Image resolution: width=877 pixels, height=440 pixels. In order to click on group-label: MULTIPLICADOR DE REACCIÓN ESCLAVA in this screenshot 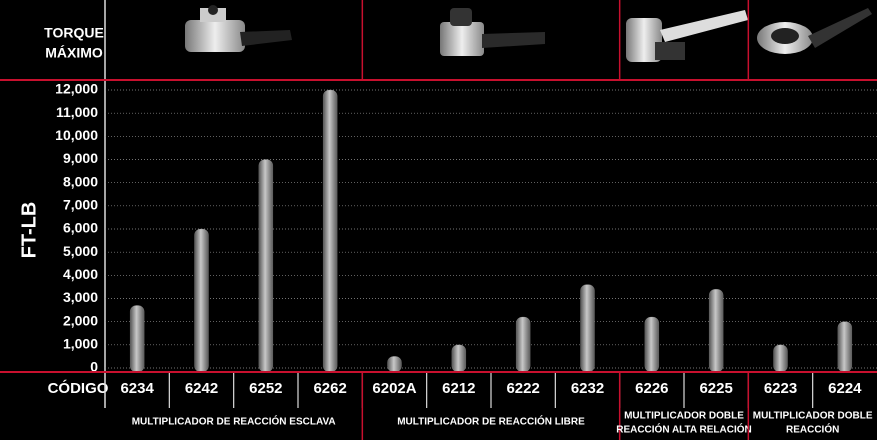, I will do `click(234, 421)`.